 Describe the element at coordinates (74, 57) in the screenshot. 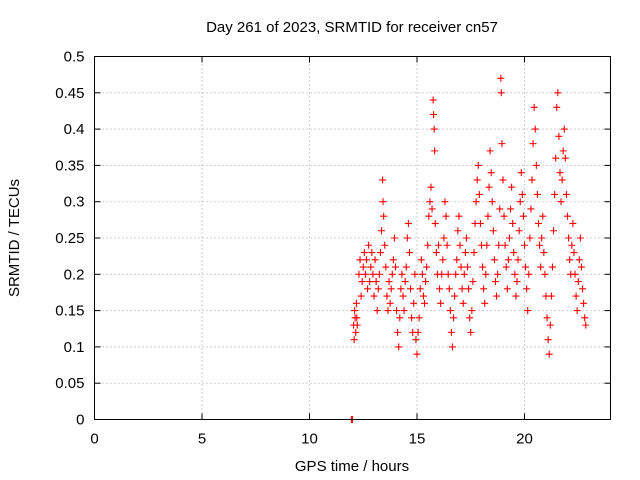

I see `y-tick-label: 0.5` at that location.